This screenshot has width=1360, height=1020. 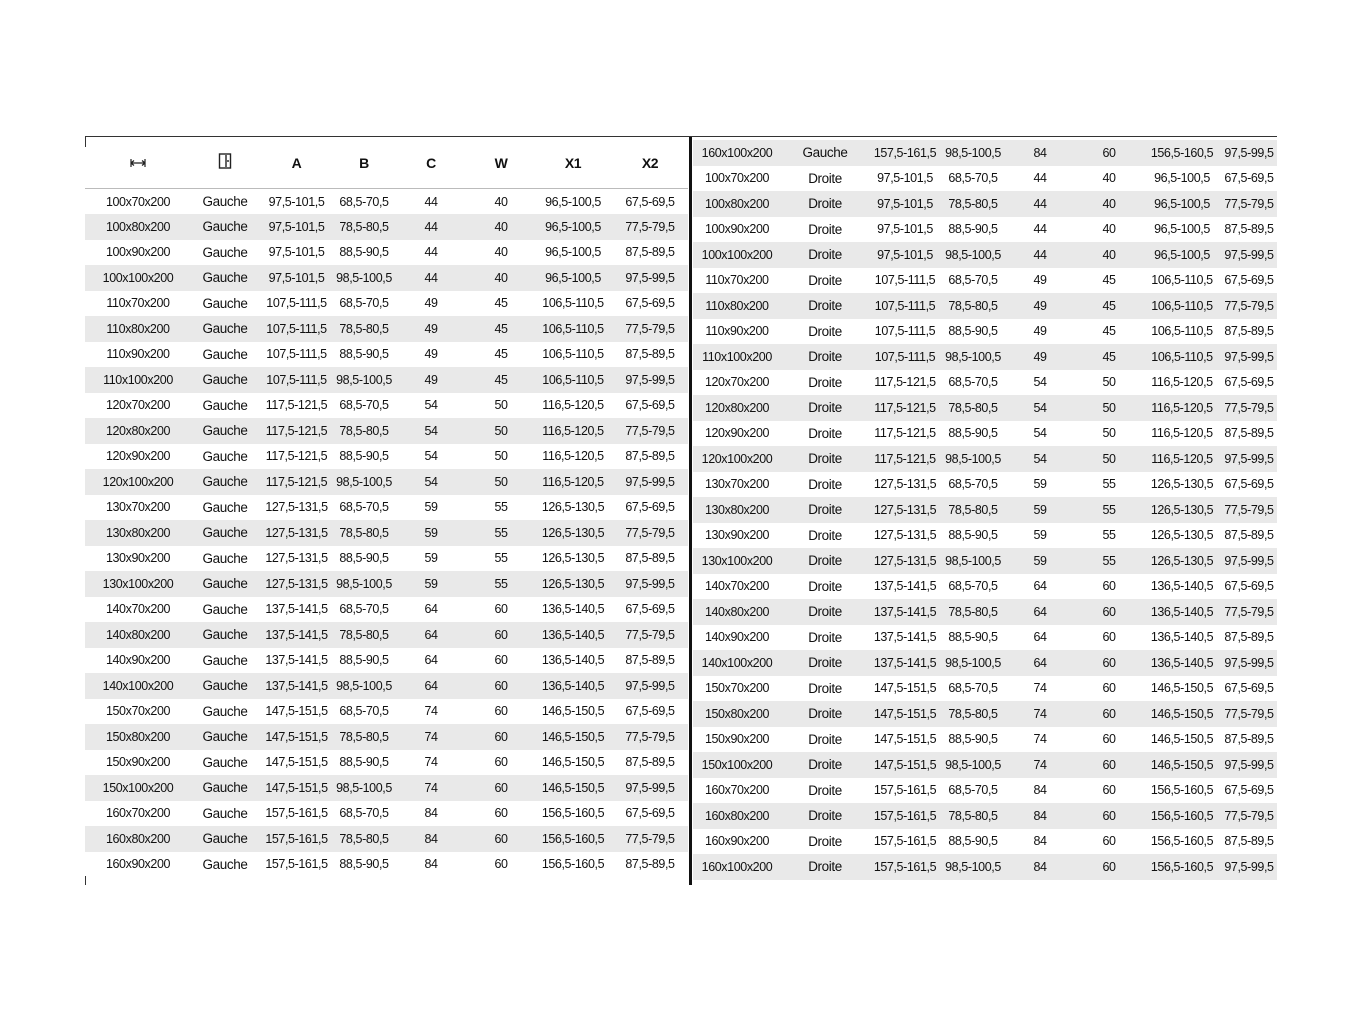 I want to click on cell-w: 40, so click(x=501, y=278).